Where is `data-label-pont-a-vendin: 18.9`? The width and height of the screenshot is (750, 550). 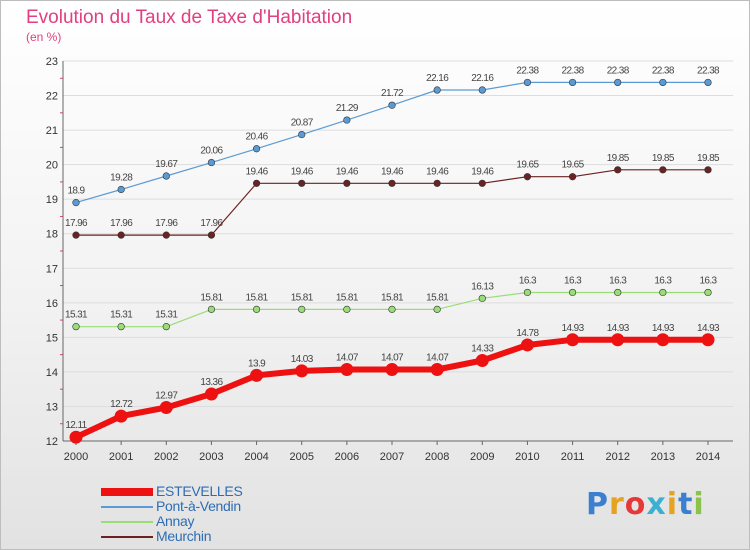
data-label-pont-a-vendin: 18.9 is located at coordinates (76, 191).